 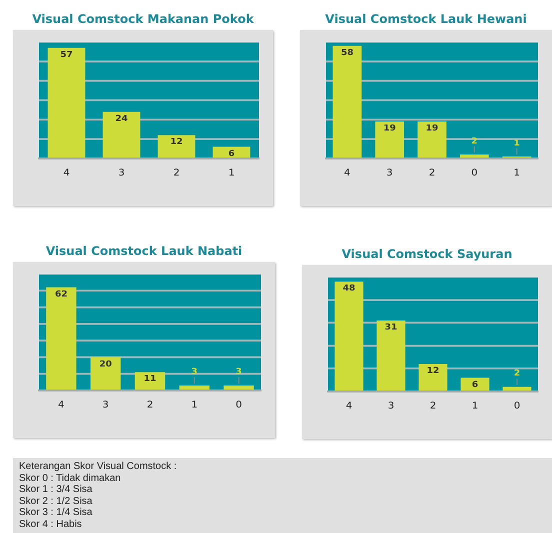 What do you see at coordinates (56, 501) in the screenshot?
I see `text: Skor 2 : 1/2 Sisa` at bounding box center [56, 501].